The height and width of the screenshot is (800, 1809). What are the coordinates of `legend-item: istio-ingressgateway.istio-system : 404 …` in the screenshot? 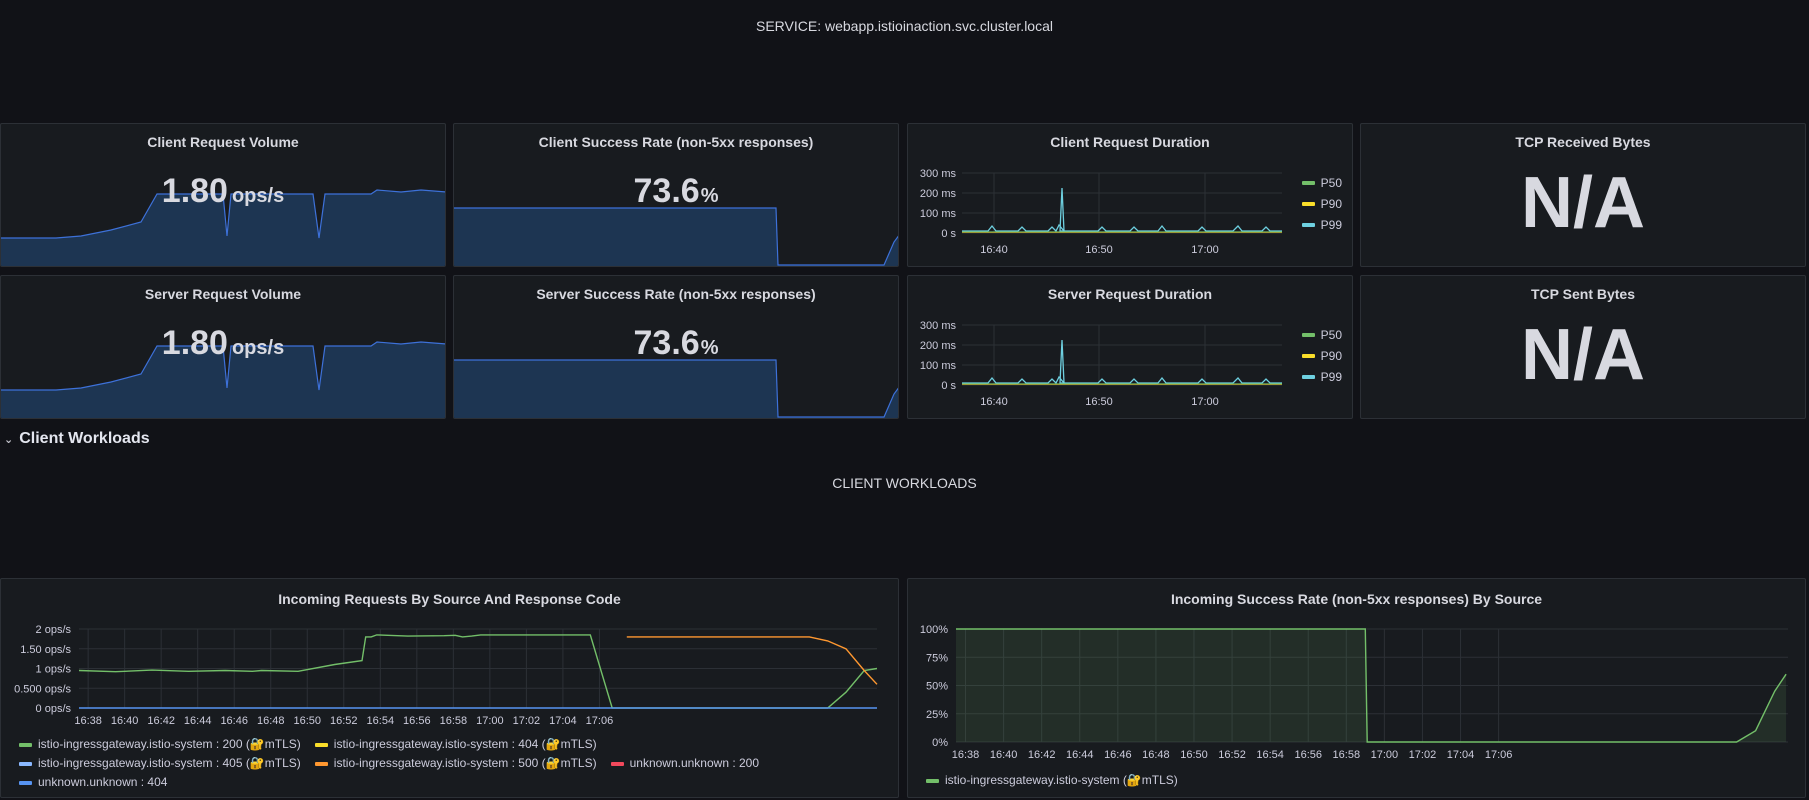 It's located at (455, 744).